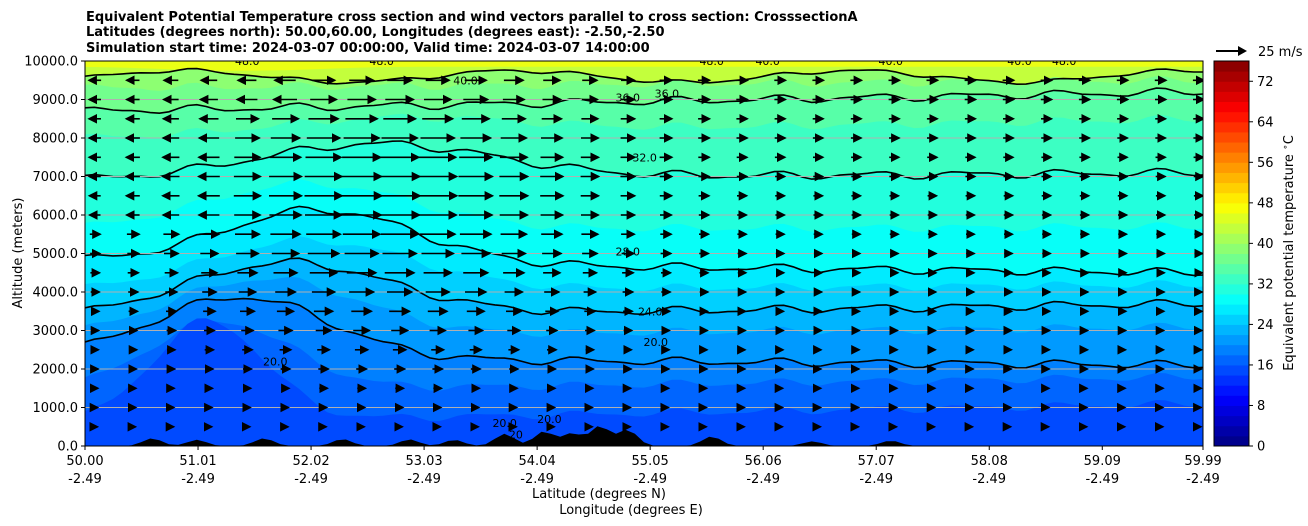 The width and height of the screenshot is (1308, 526). I want to click on colorbar-tick-label: 8, so click(1261, 406).